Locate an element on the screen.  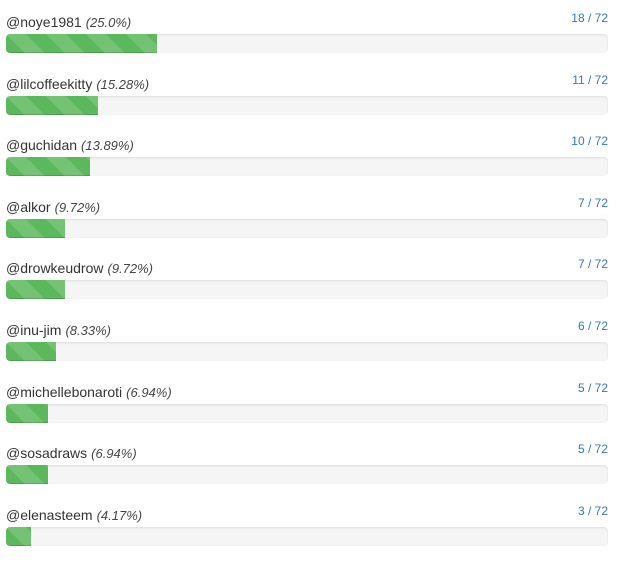
voter-row: @guchidan (13.89%) 10 / 72 is located at coordinates (307, 159).